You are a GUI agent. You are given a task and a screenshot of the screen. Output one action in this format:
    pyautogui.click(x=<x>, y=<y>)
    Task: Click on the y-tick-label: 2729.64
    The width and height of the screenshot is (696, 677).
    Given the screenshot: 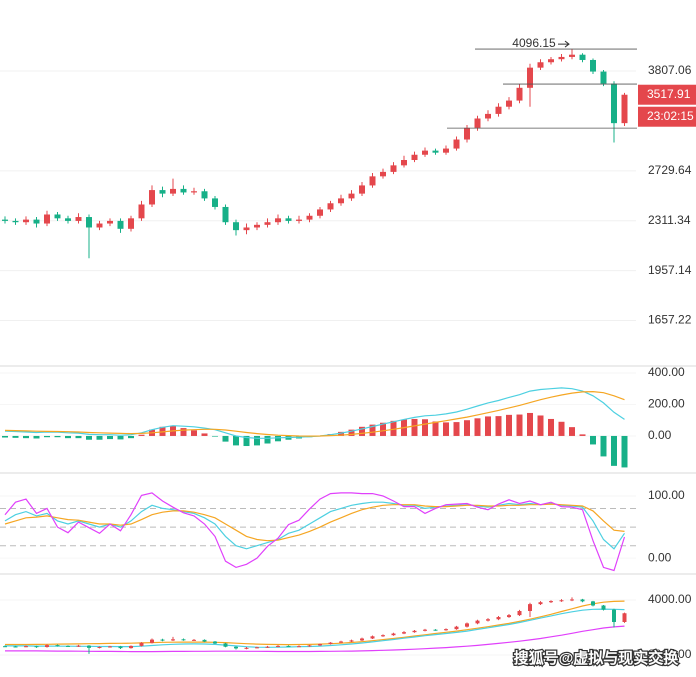 What is the action you would take?
    pyautogui.click(x=670, y=170)
    